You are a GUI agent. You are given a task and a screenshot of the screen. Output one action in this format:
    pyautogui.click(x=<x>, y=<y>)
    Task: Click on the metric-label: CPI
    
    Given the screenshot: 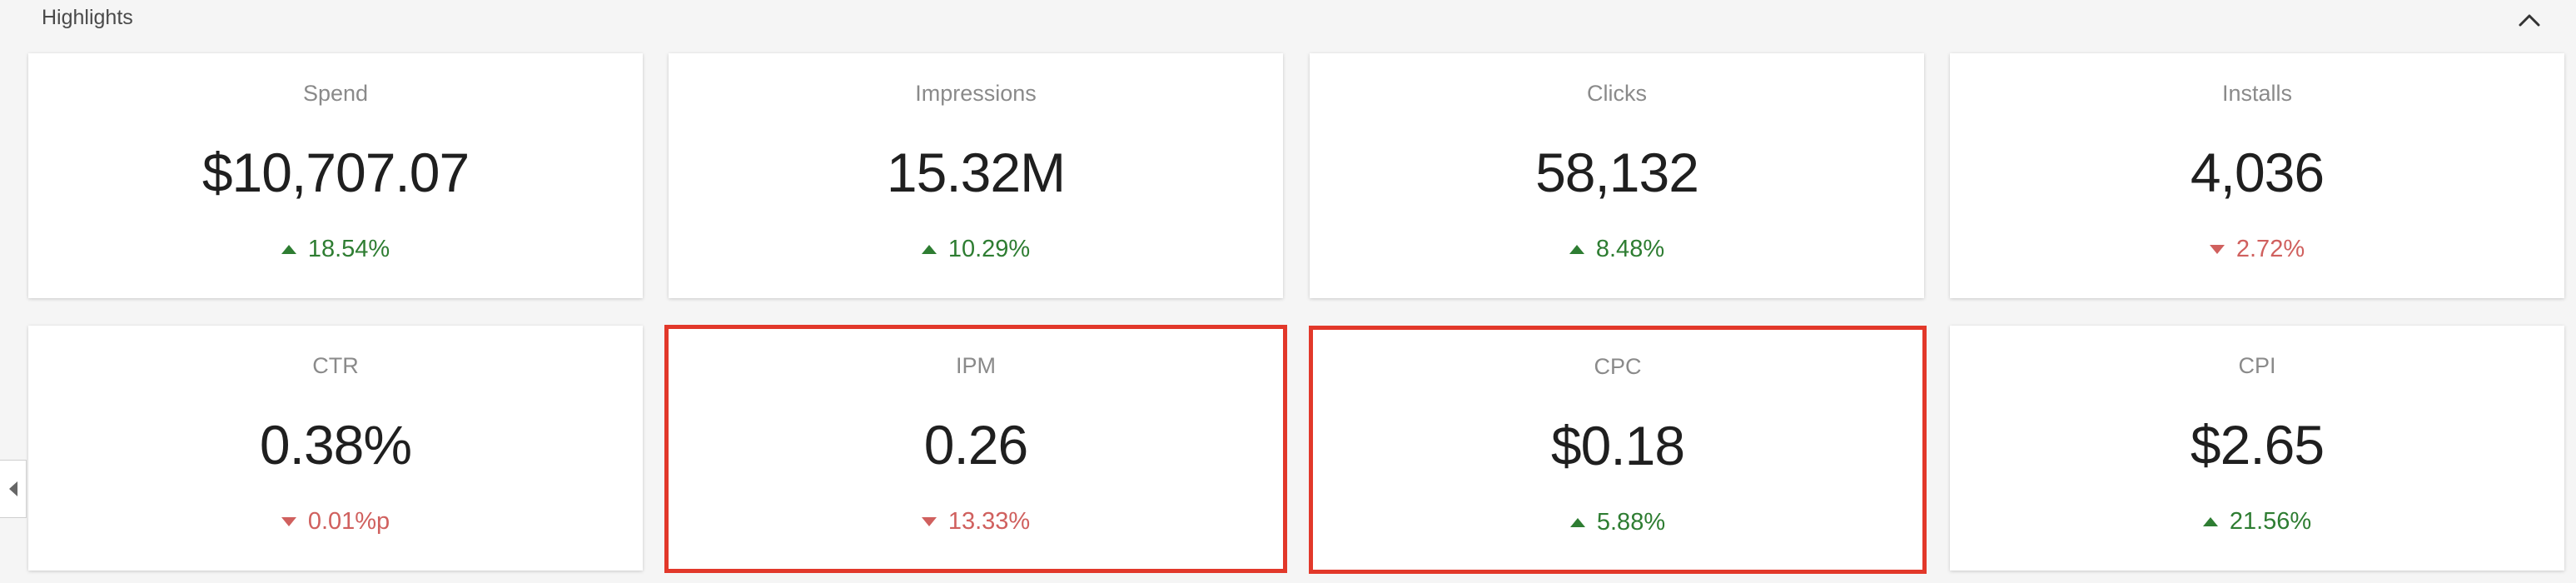 What is the action you would take?
    pyautogui.click(x=2257, y=365)
    